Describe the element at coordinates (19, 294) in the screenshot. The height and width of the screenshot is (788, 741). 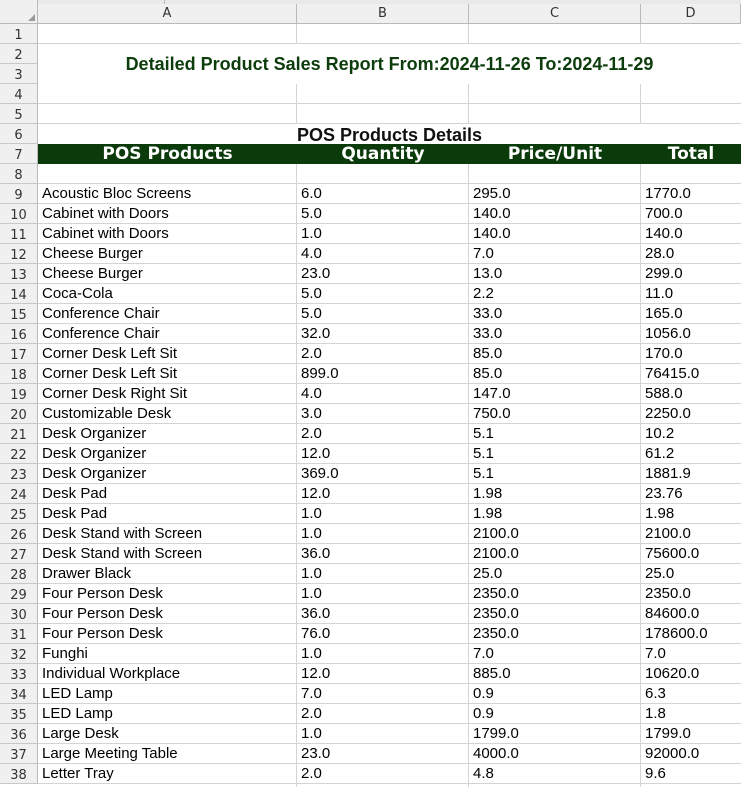
I see `row-header-14: 14` at that location.